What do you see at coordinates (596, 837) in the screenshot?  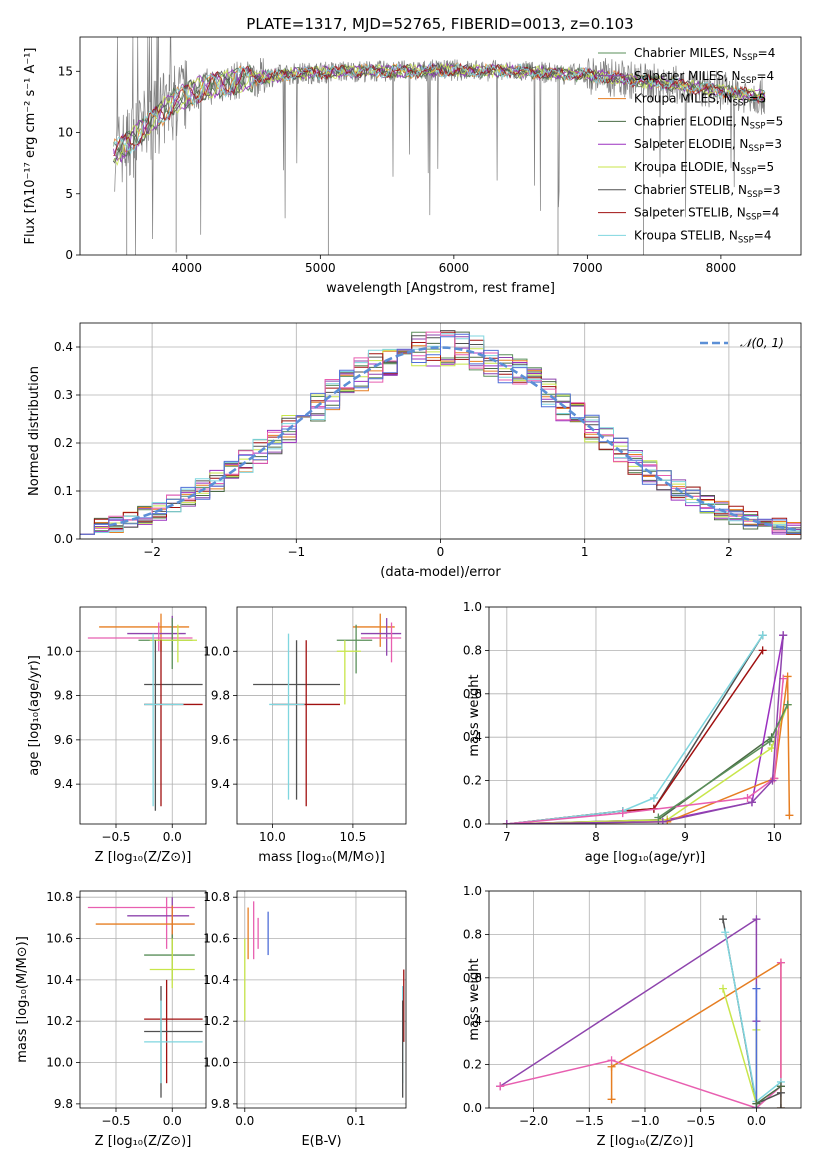 I see `x-tick-label: 8` at bounding box center [596, 837].